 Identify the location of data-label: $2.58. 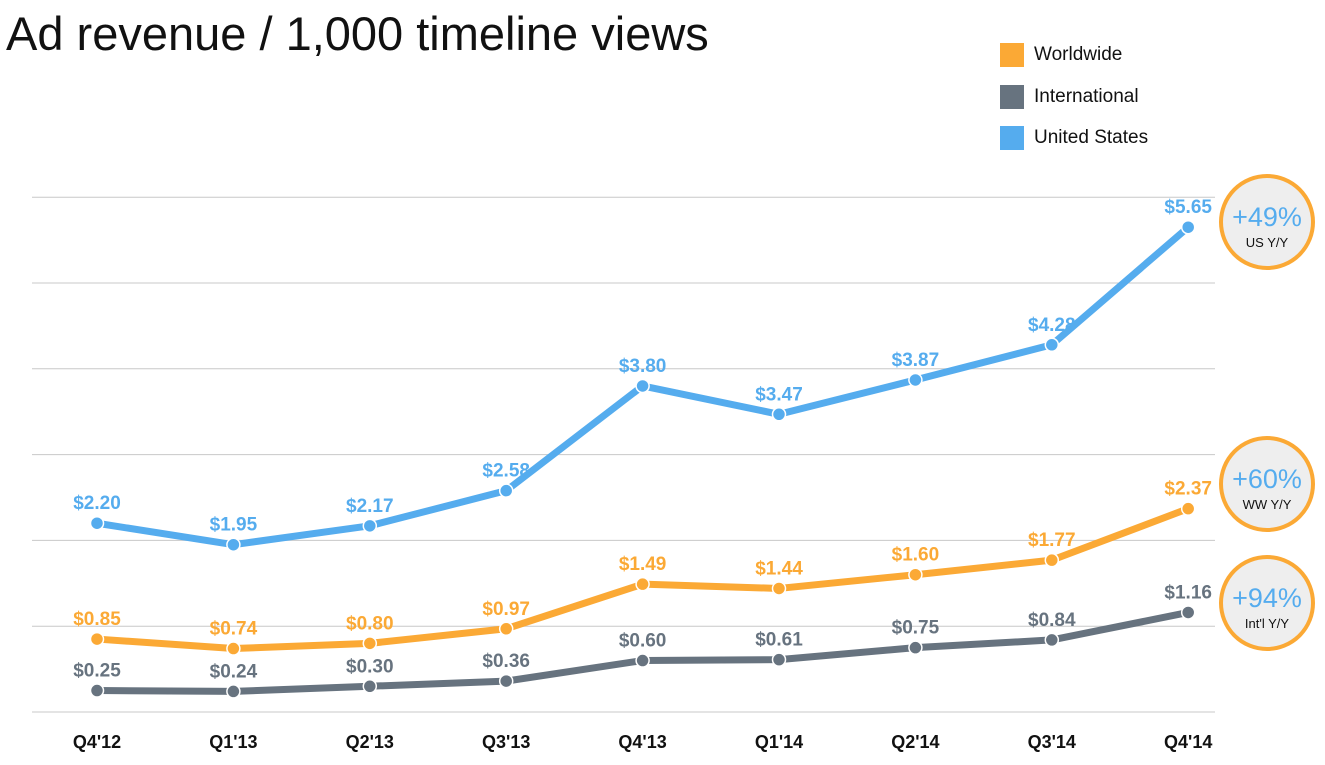
(506, 471).